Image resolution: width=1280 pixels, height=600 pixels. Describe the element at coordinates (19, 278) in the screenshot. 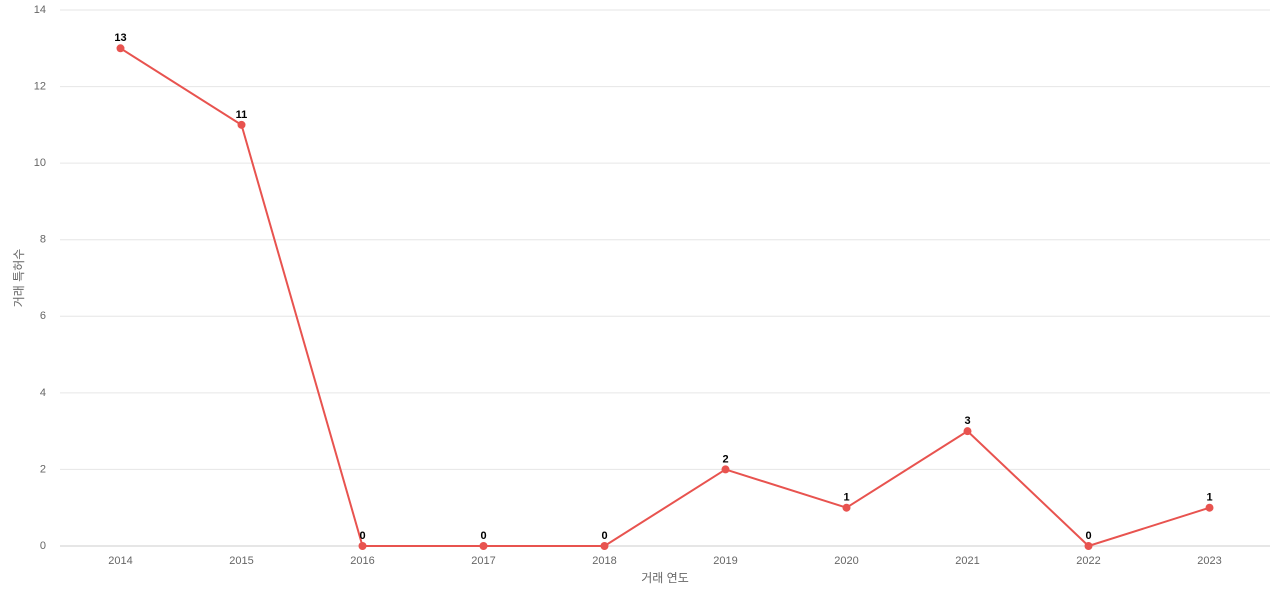

I see `y-axis-title: 거래 특허수` at that location.